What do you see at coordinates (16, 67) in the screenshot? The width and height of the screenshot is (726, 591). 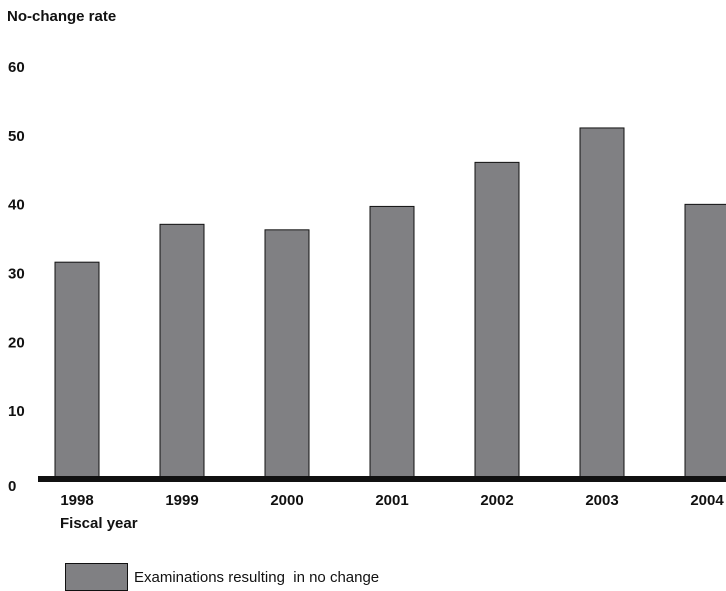 I see `y-tick-label: 60` at bounding box center [16, 67].